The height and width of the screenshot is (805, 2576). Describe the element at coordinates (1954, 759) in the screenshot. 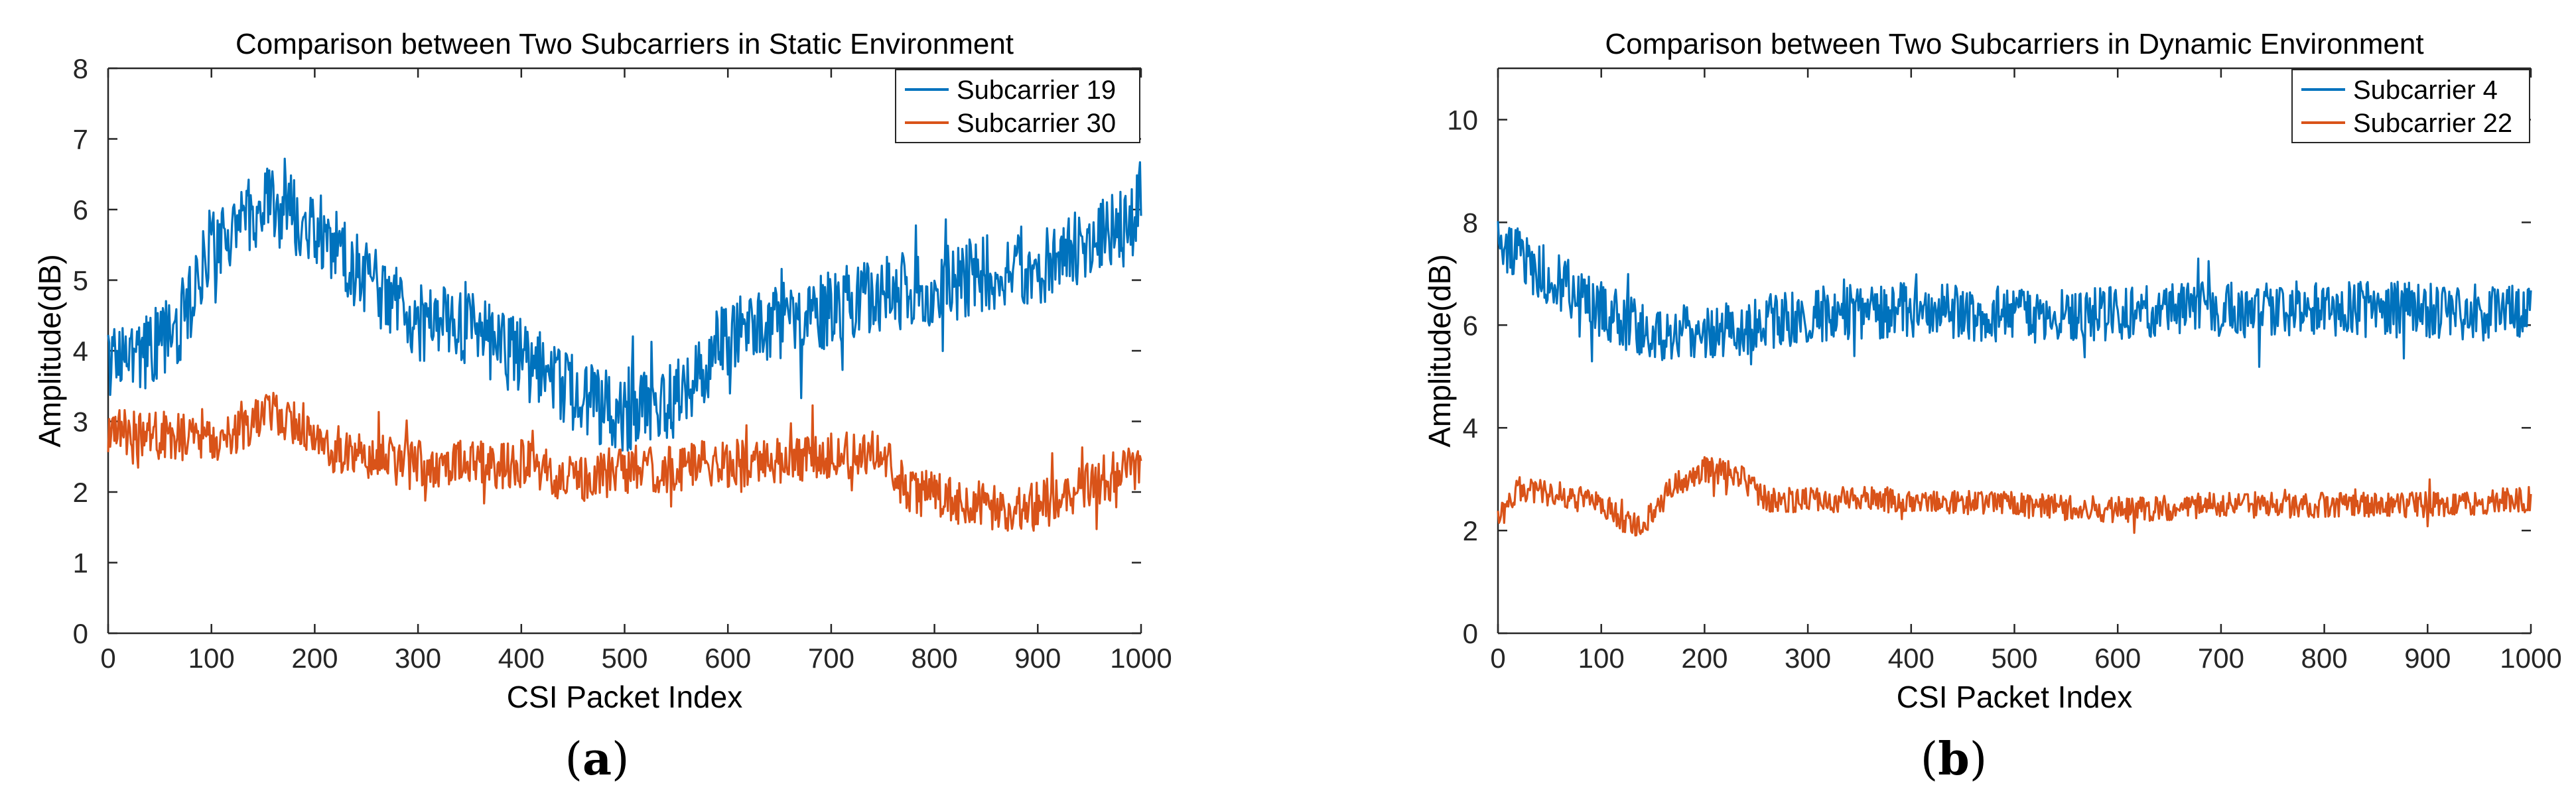

I see `panel-label-b: (b)` at that location.